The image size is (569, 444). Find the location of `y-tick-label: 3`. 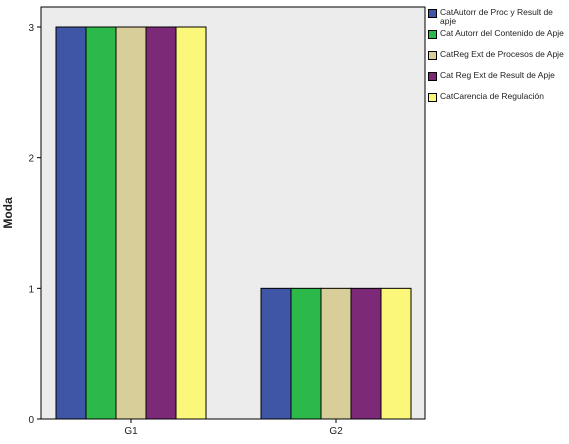

y-tick-label: 3 is located at coordinates (31, 28).